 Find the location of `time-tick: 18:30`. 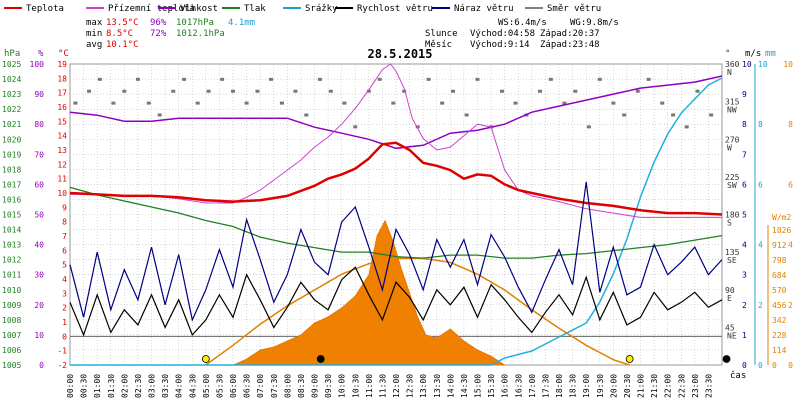

time-tick: 18:30 is located at coordinates (573, 386).